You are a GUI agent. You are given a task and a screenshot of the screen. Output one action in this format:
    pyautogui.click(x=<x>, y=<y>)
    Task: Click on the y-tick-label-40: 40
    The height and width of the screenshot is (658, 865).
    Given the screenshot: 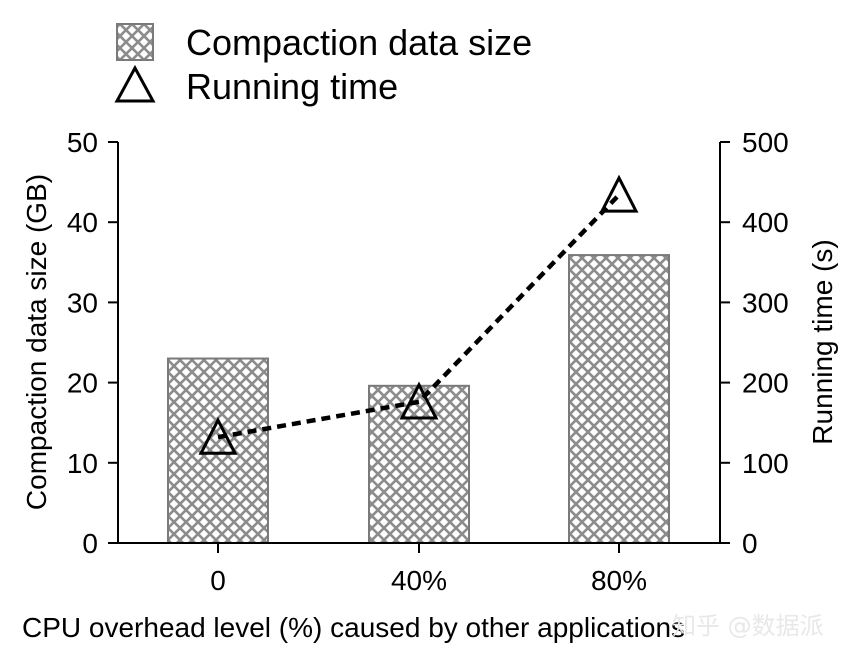 What is the action you would take?
    pyautogui.click(x=82, y=222)
    